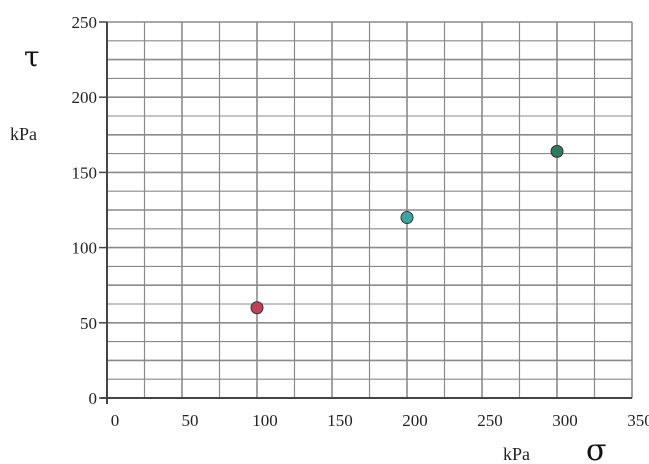 The height and width of the screenshot is (464, 649). What do you see at coordinates (85, 172) in the screenshot?
I see `y-tick-label: 150` at bounding box center [85, 172].